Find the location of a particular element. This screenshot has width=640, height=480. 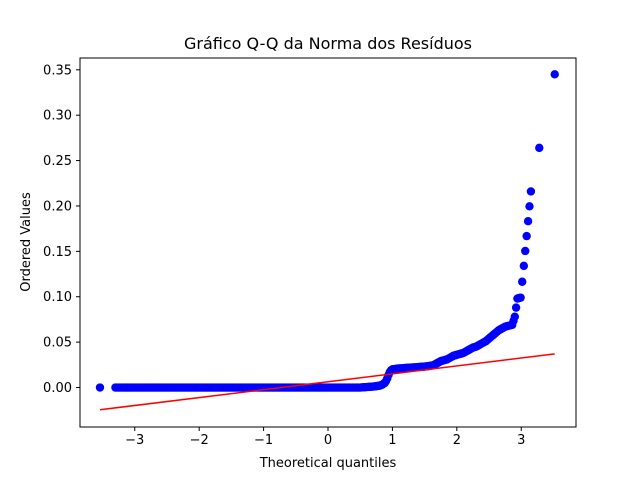

y-tick-label: 0.25 is located at coordinates (57, 161).